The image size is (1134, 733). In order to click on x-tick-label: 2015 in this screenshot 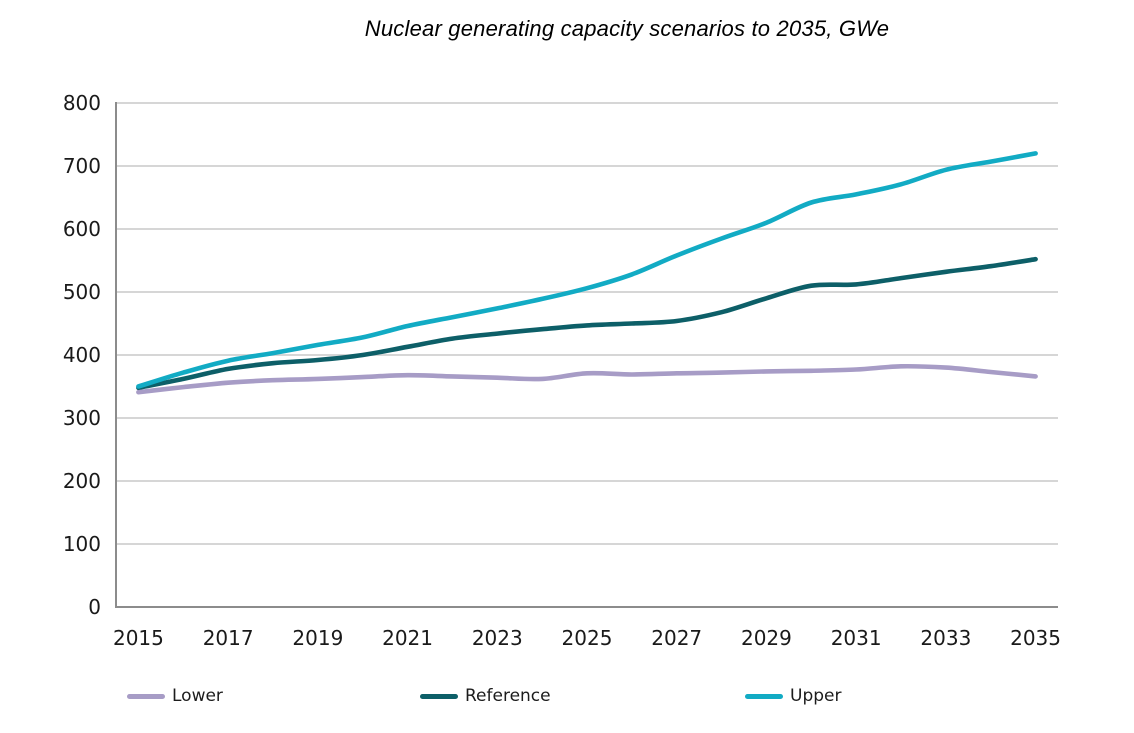, I will do `click(138, 638)`.